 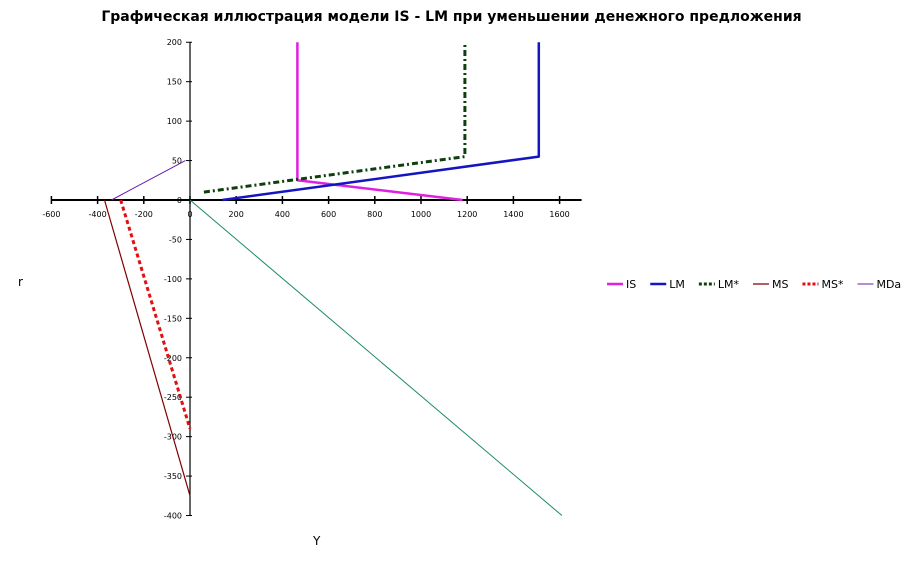 What do you see at coordinates (179, 200) in the screenshot?
I see `y-tick-label: 0` at bounding box center [179, 200].